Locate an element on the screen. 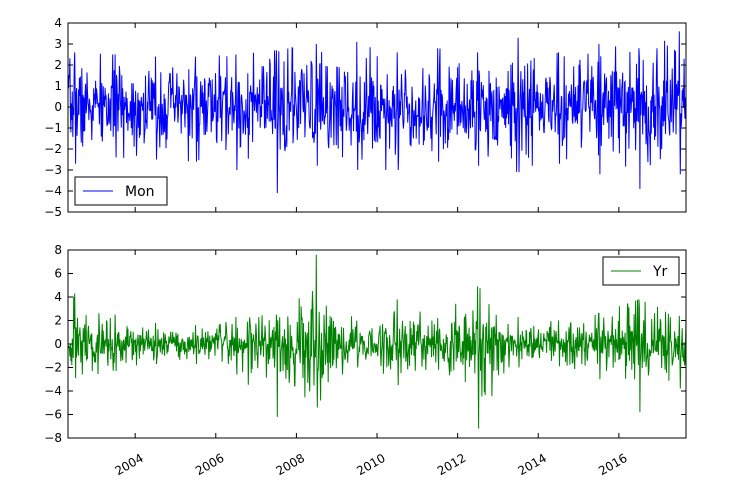 This screenshot has height=493, width=750. legend-box is located at coordinates (121, 191).